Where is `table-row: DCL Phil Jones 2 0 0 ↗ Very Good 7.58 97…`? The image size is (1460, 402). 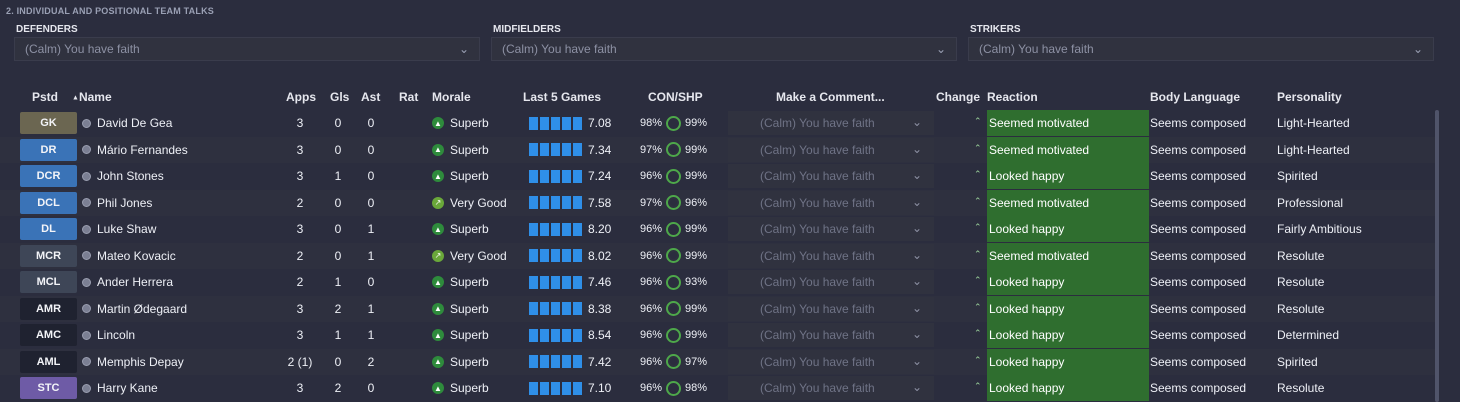 table-row: DCL Phil Jones 2 0 0 ↗ Very Good 7.58 97… is located at coordinates (718, 202).